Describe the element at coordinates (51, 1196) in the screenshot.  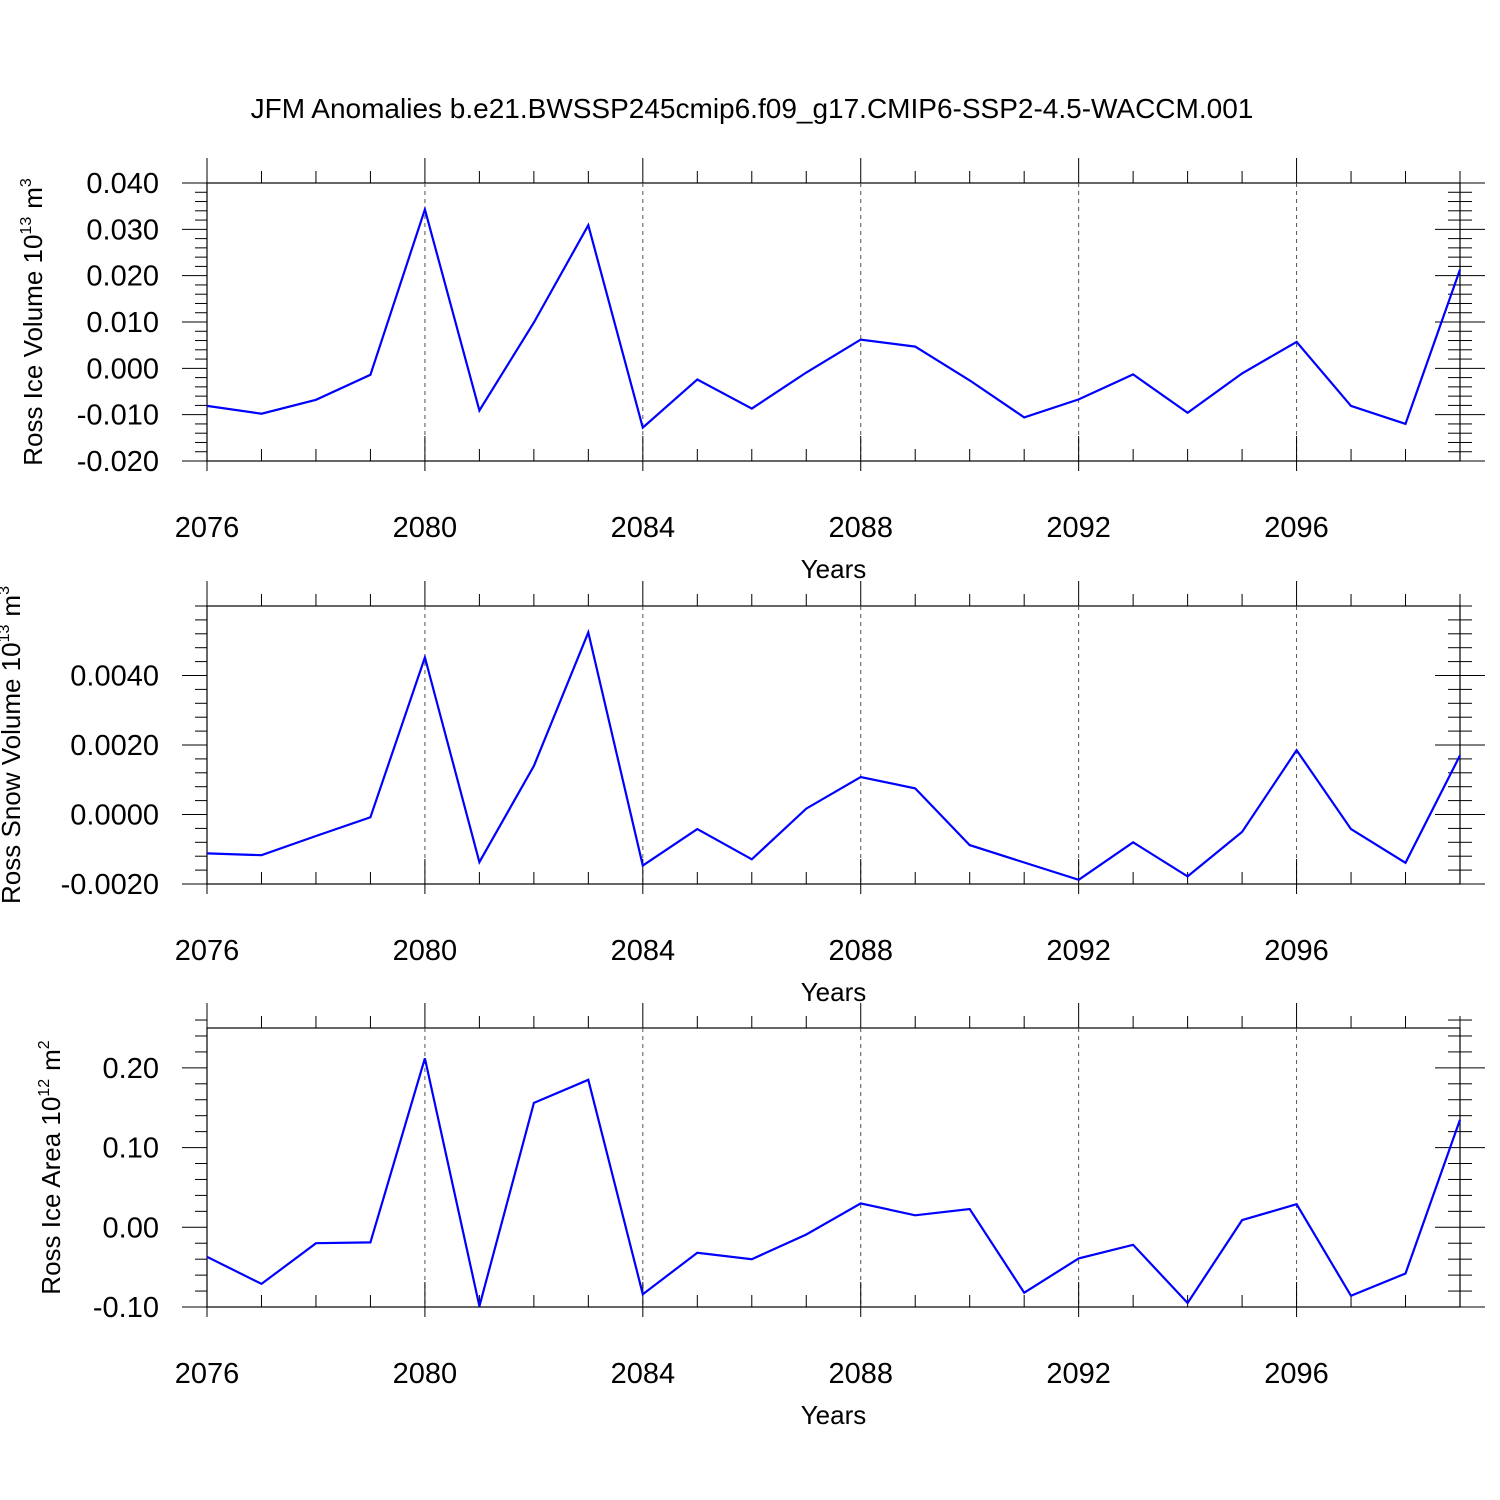
I see `y-axis-title-main: Ross Ice Area 10` at that location.